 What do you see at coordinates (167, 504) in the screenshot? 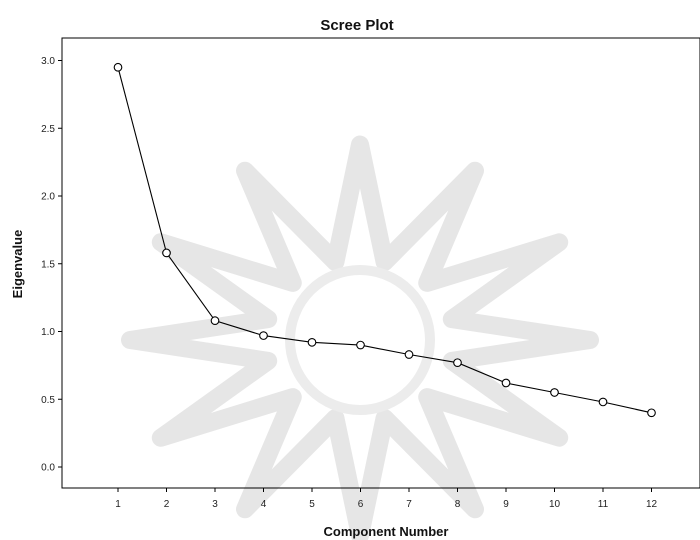
I see `x-tick-label: 2` at bounding box center [167, 504].